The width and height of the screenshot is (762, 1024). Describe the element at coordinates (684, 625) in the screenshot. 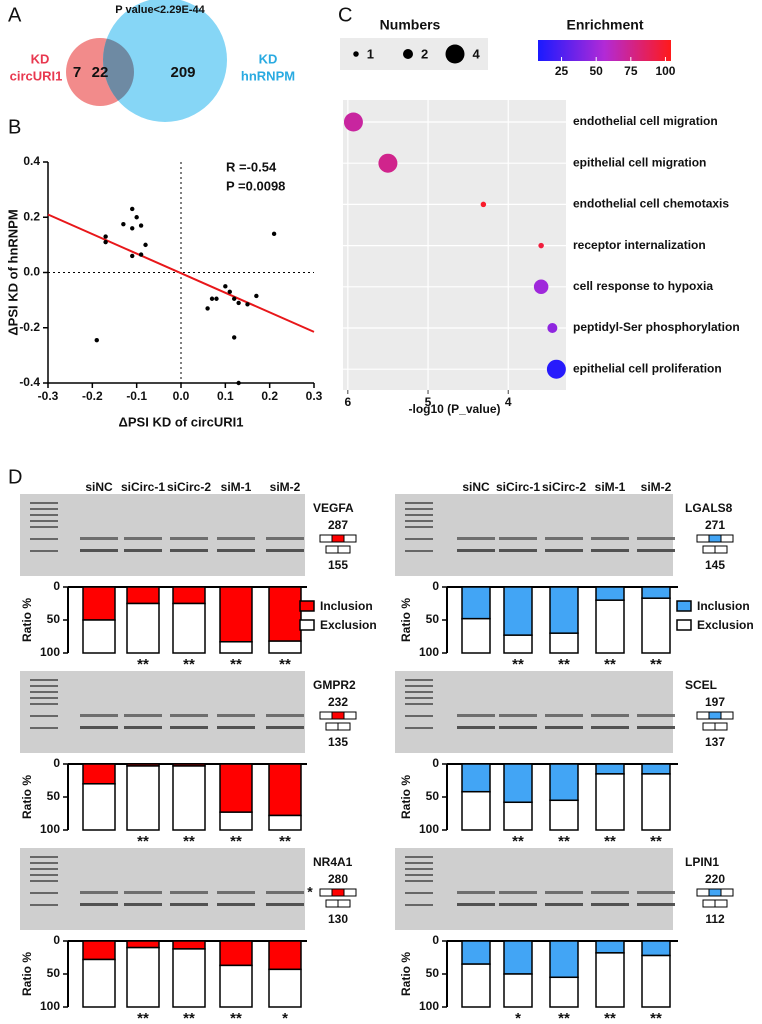

I see `legend-swatch` at that location.